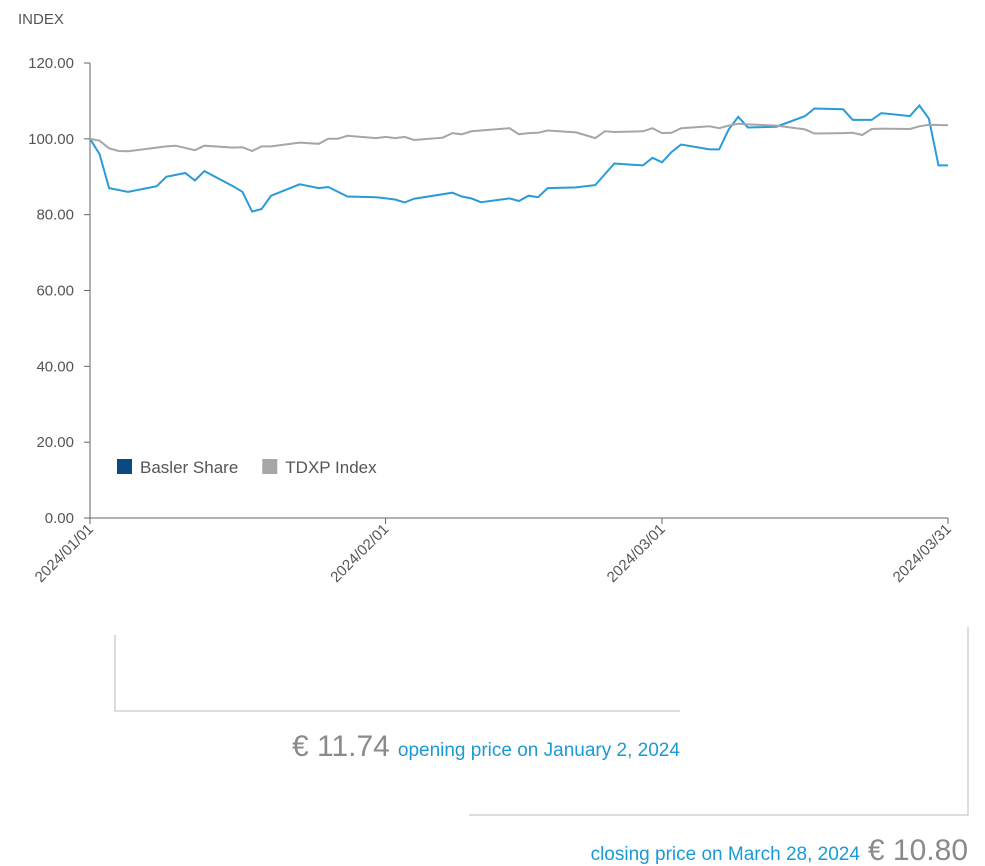 This screenshot has height=866, width=985. Describe the element at coordinates (189, 467) in the screenshot. I see `legend-label: Basler Share` at that location.